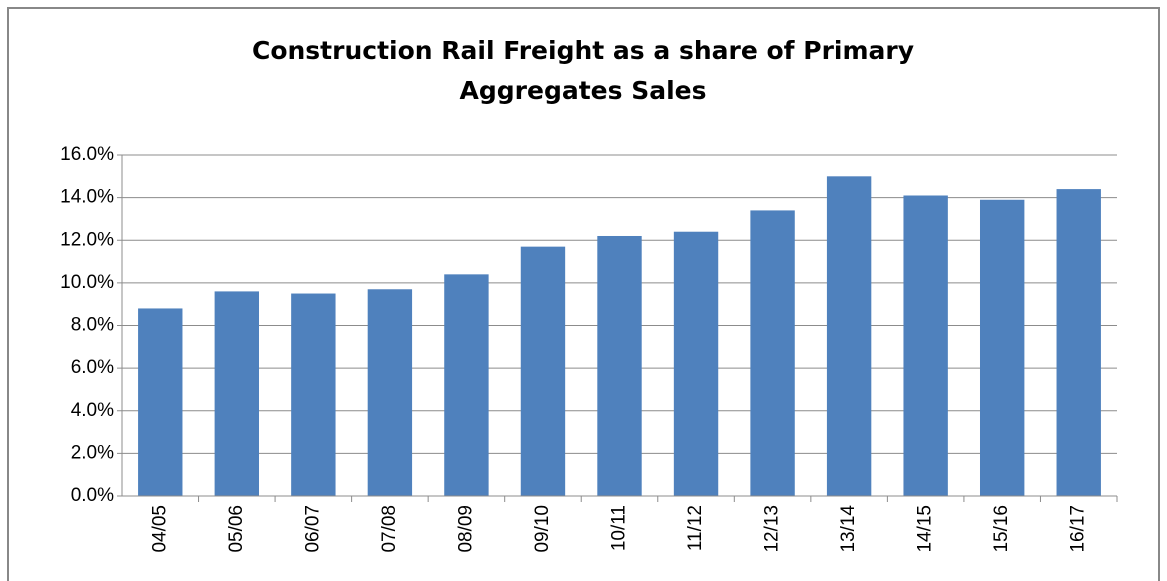  Describe the element at coordinates (92, 410) in the screenshot. I see `y-tick-label: 4.0%` at that location.